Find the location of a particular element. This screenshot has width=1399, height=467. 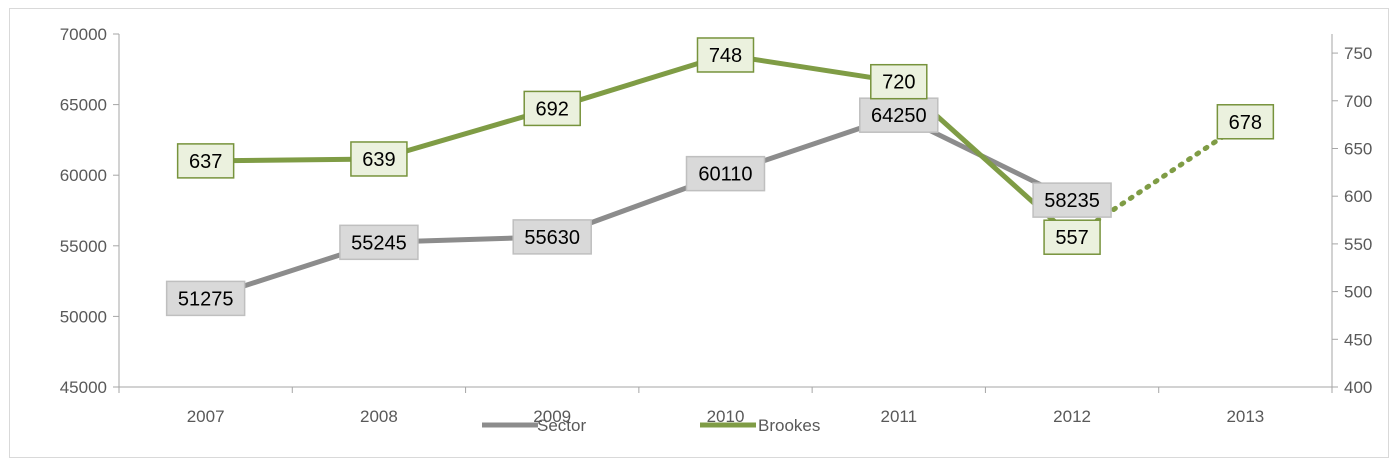

left-axis-tick-label: 55000 is located at coordinates (83, 246).